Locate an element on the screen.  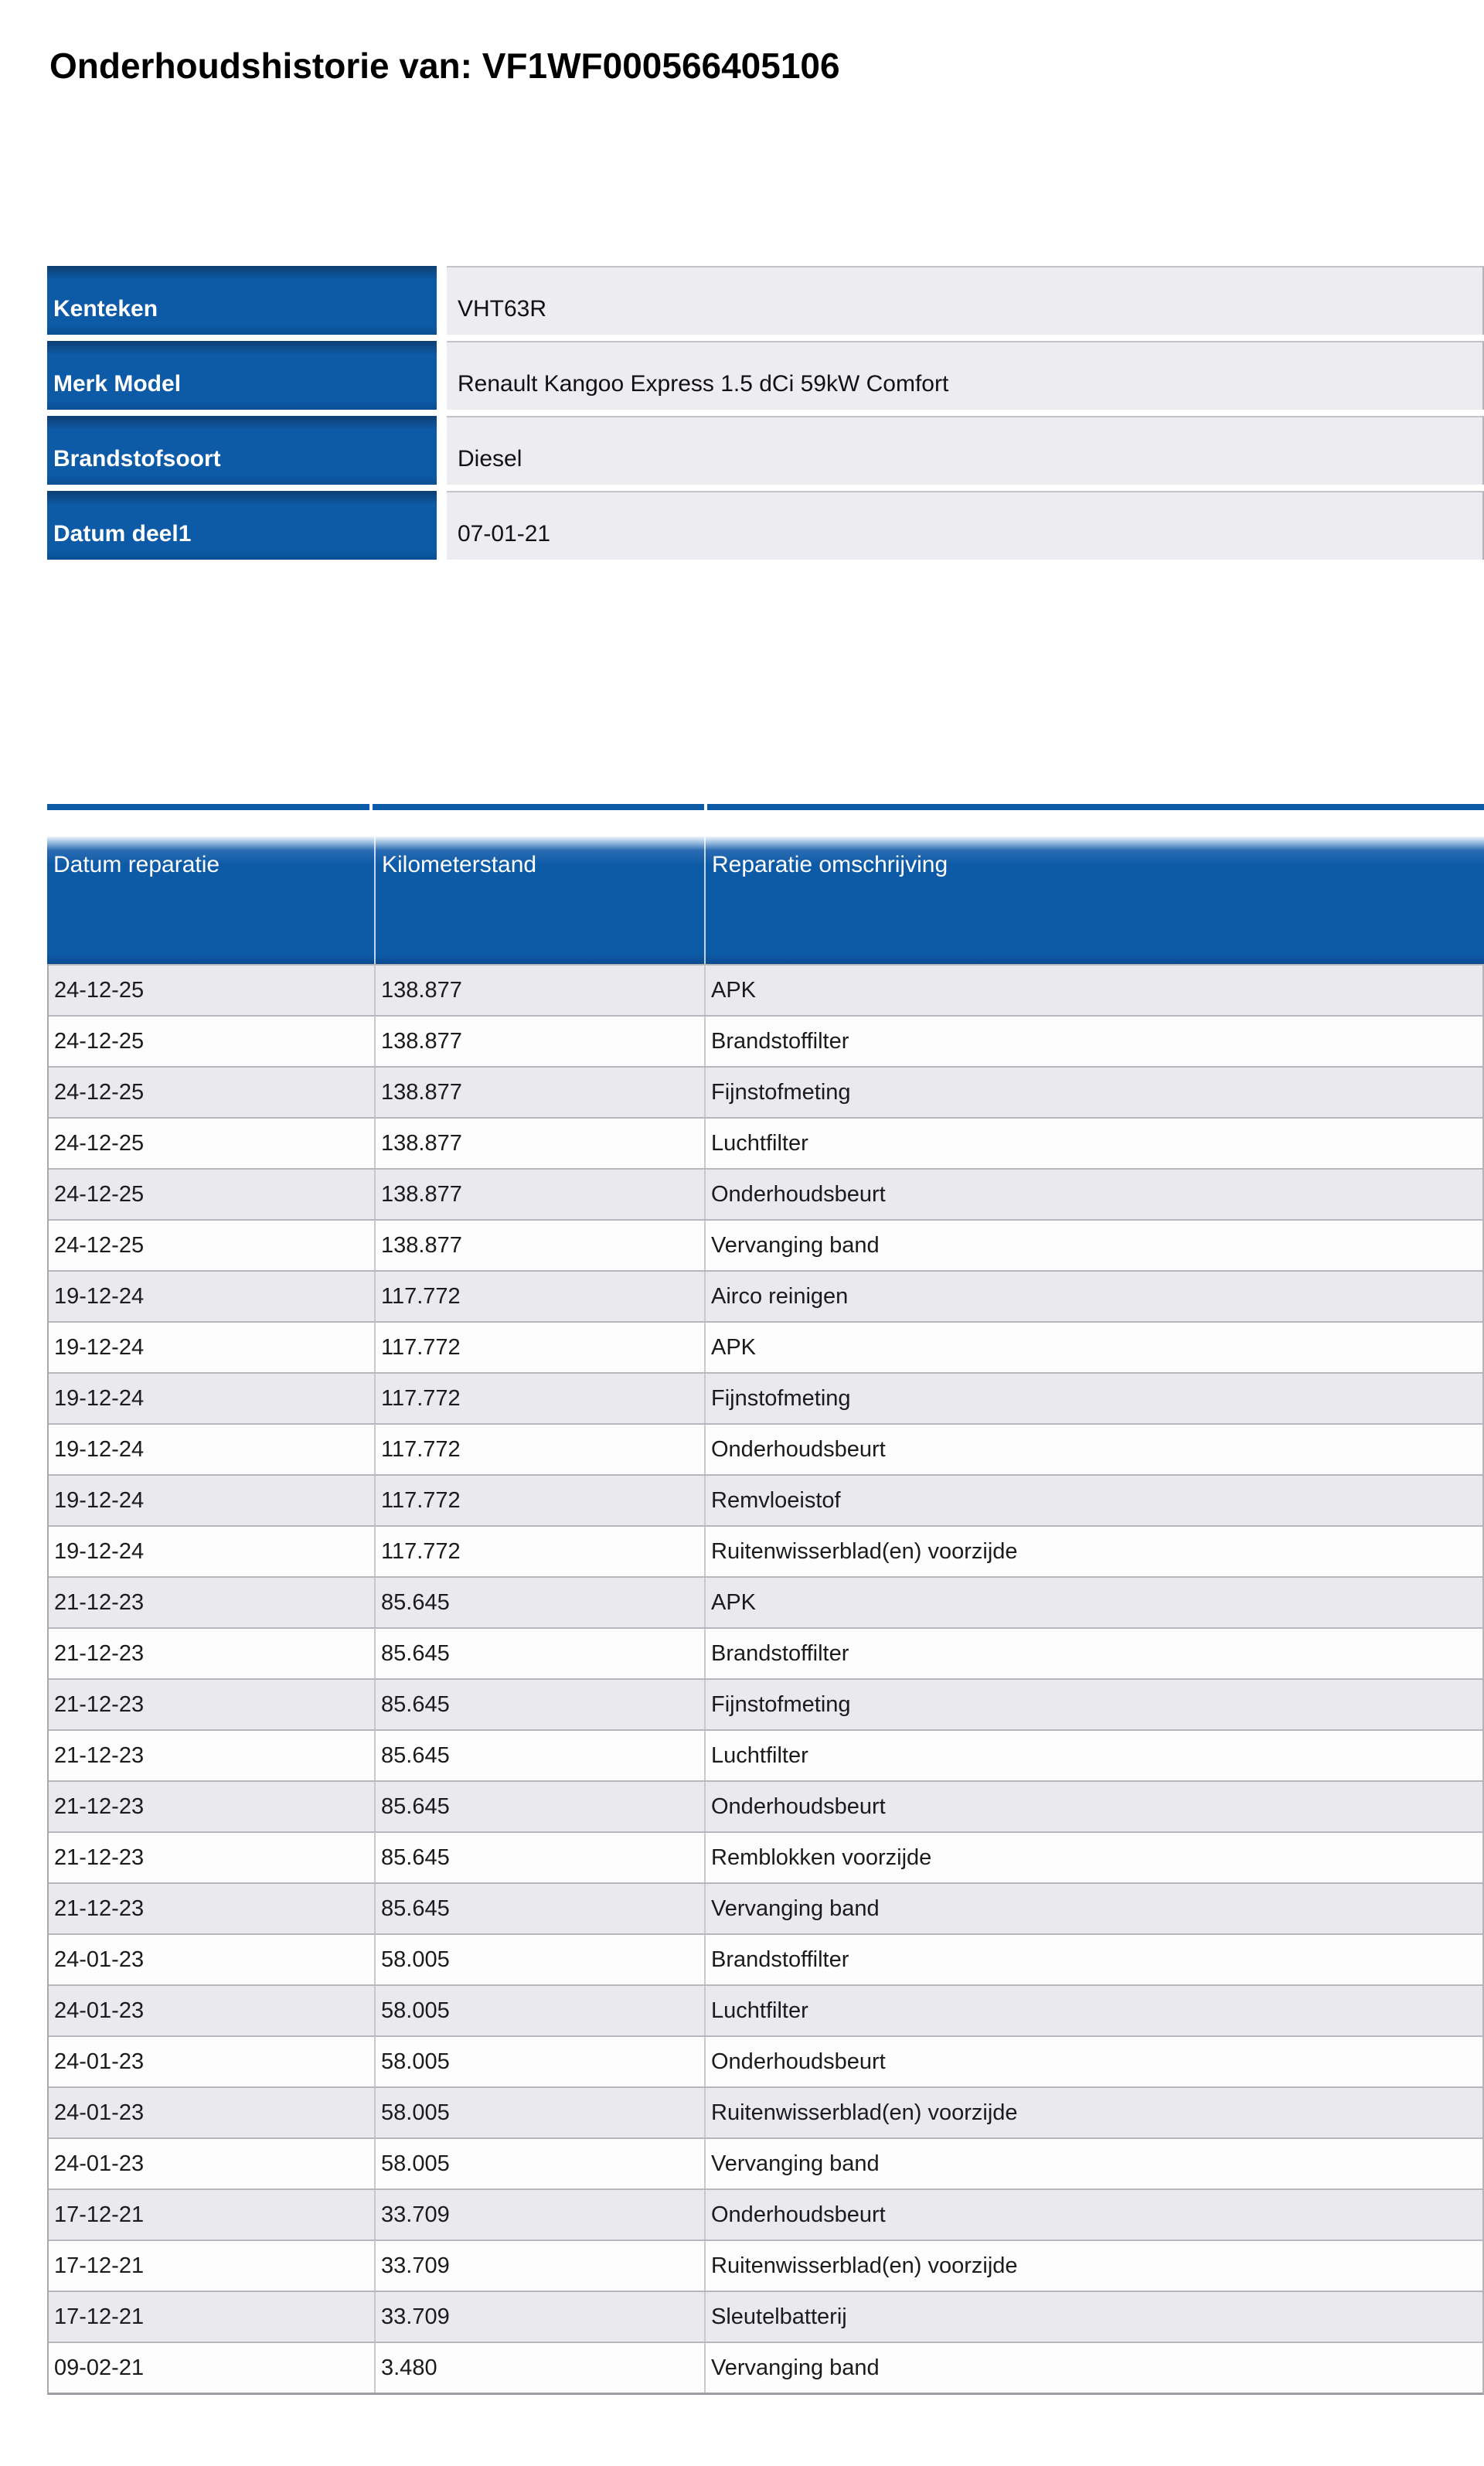
table-row: 17-12-21 33.709 Onderhoudsbeurt is located at coordinates (765, 2213).